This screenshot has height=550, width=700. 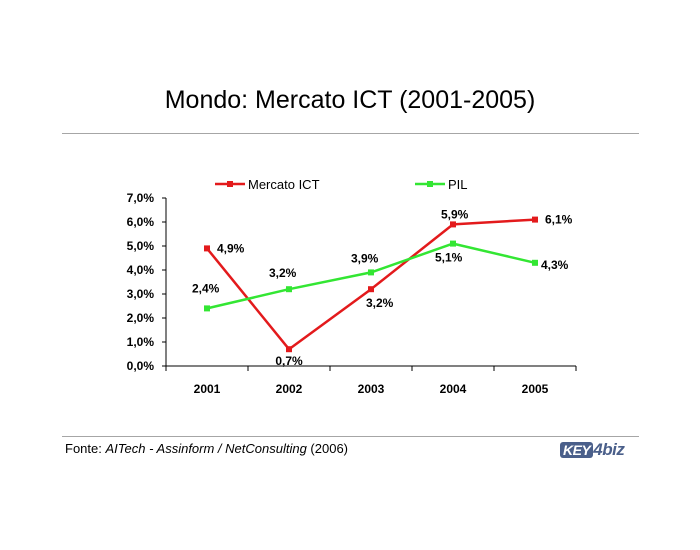 I want to click on data-label: 5,9%, so click(x=455, y=214).